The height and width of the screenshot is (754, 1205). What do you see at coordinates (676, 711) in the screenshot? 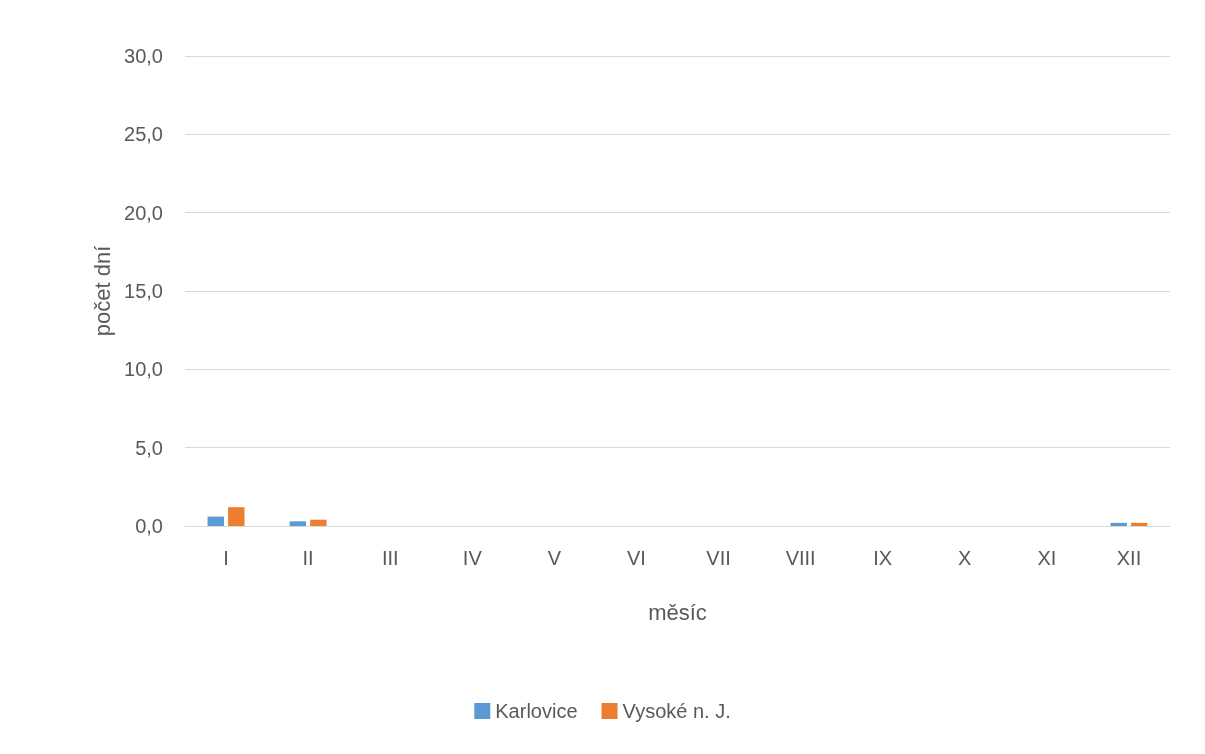
I see `legend-label: Vysoké n. J.` at bounding box center [676, 711].